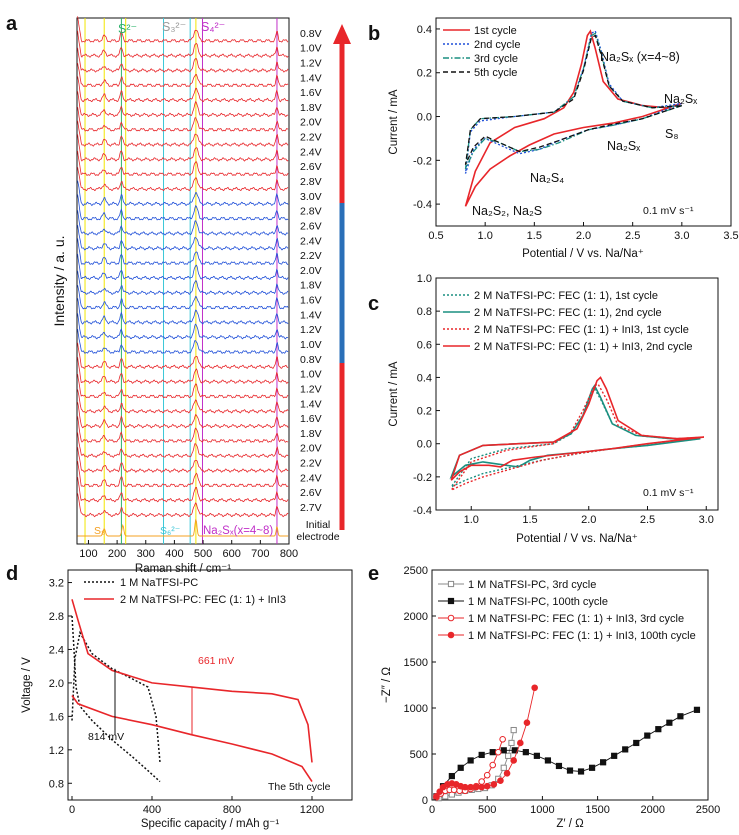 The image size is (739, 835). Describe the element at coordinates (192, 739) in the screenshot. I see `voltage-profile-discharge` at that location.